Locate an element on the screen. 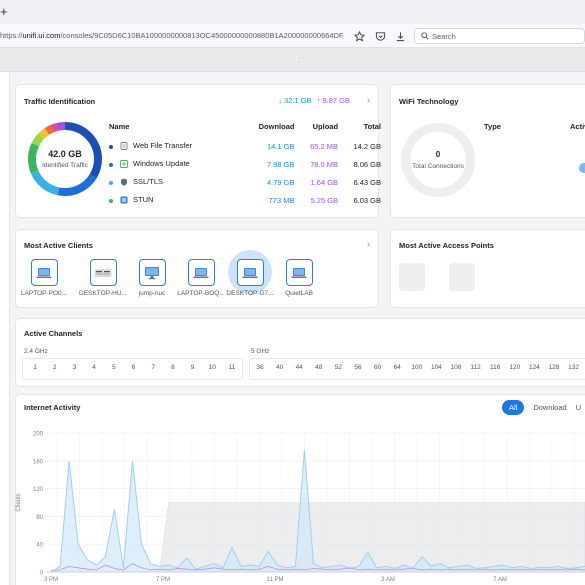  channel-5-124: 124 is located at coordinates (534, 367).